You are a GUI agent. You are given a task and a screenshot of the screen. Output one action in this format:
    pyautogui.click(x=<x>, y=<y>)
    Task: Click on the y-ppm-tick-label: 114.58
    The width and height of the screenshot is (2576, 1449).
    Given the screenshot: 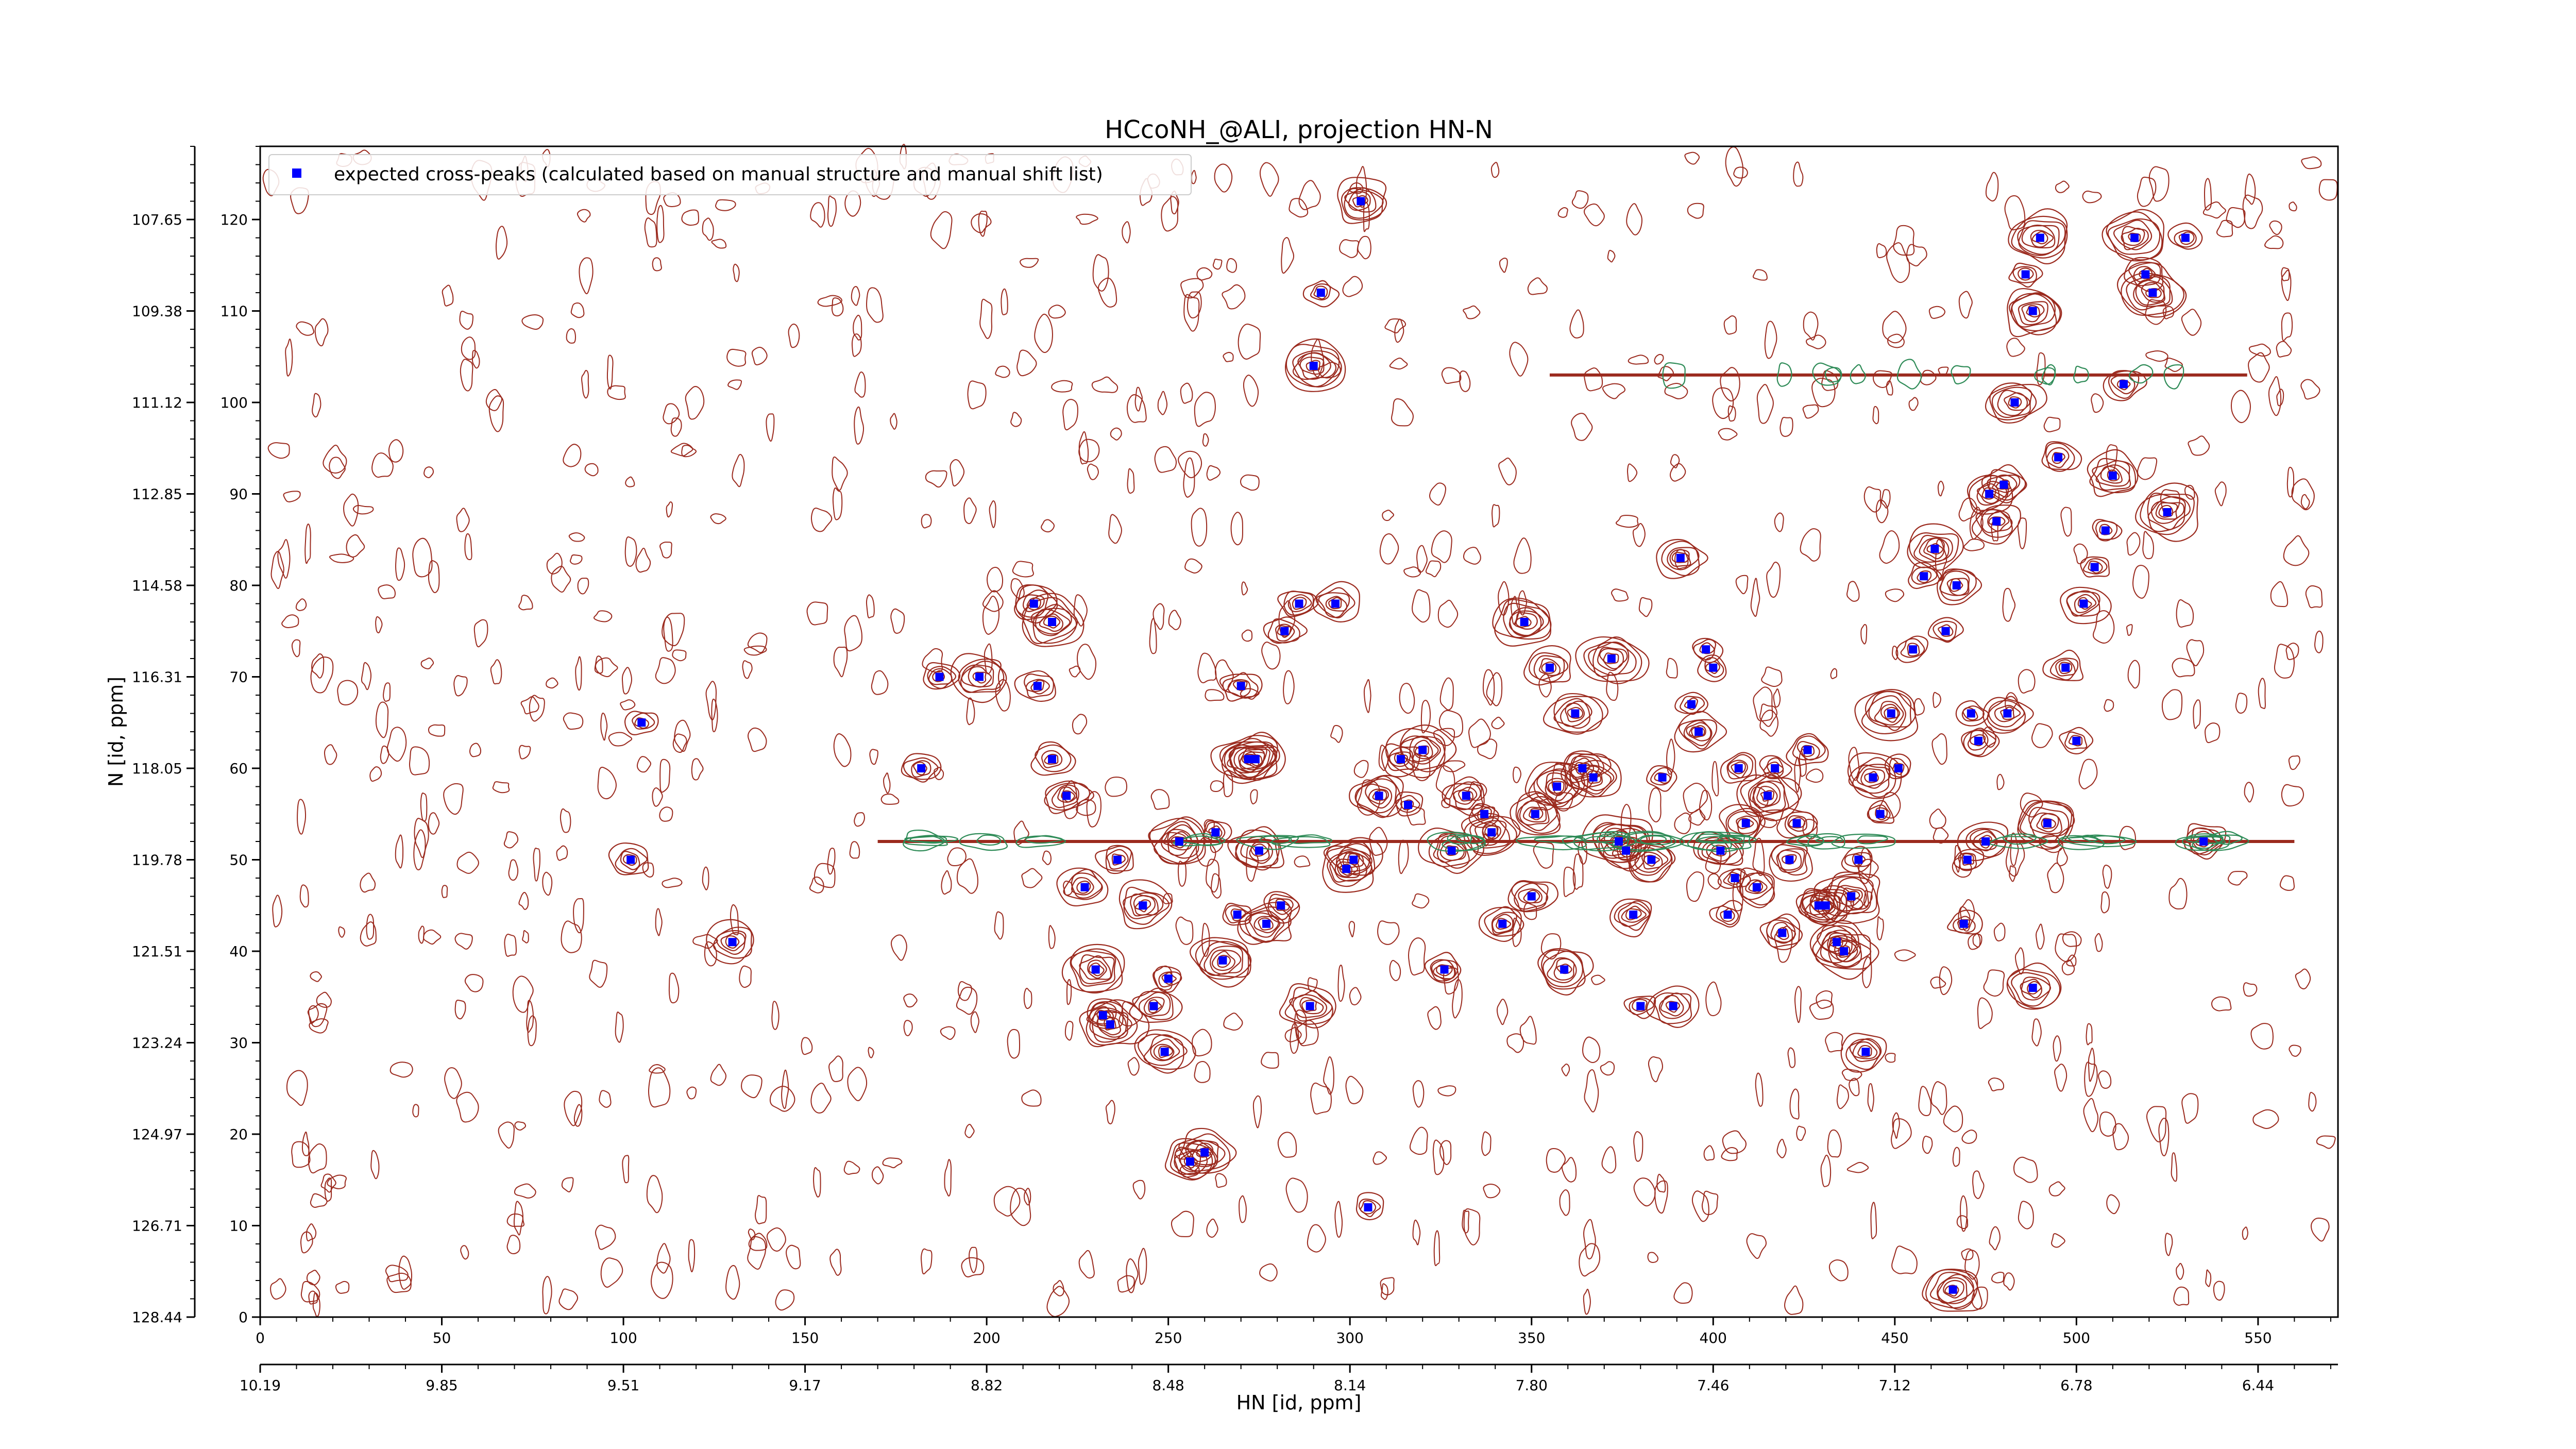 What is the action you would take?
    pyautogui.click(x=157, y=585)
    